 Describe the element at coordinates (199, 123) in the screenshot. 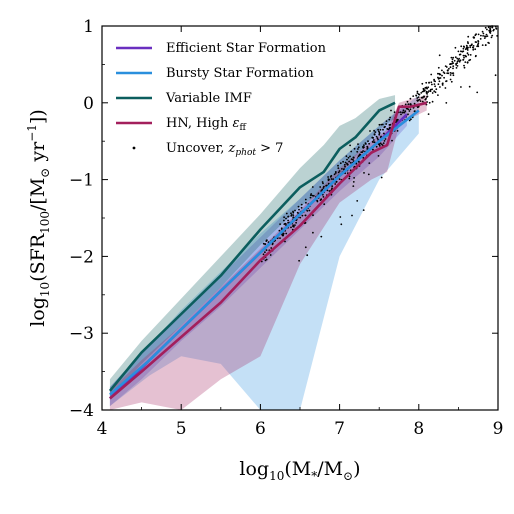

I see `legend-hn-main: HN, High` at that location.